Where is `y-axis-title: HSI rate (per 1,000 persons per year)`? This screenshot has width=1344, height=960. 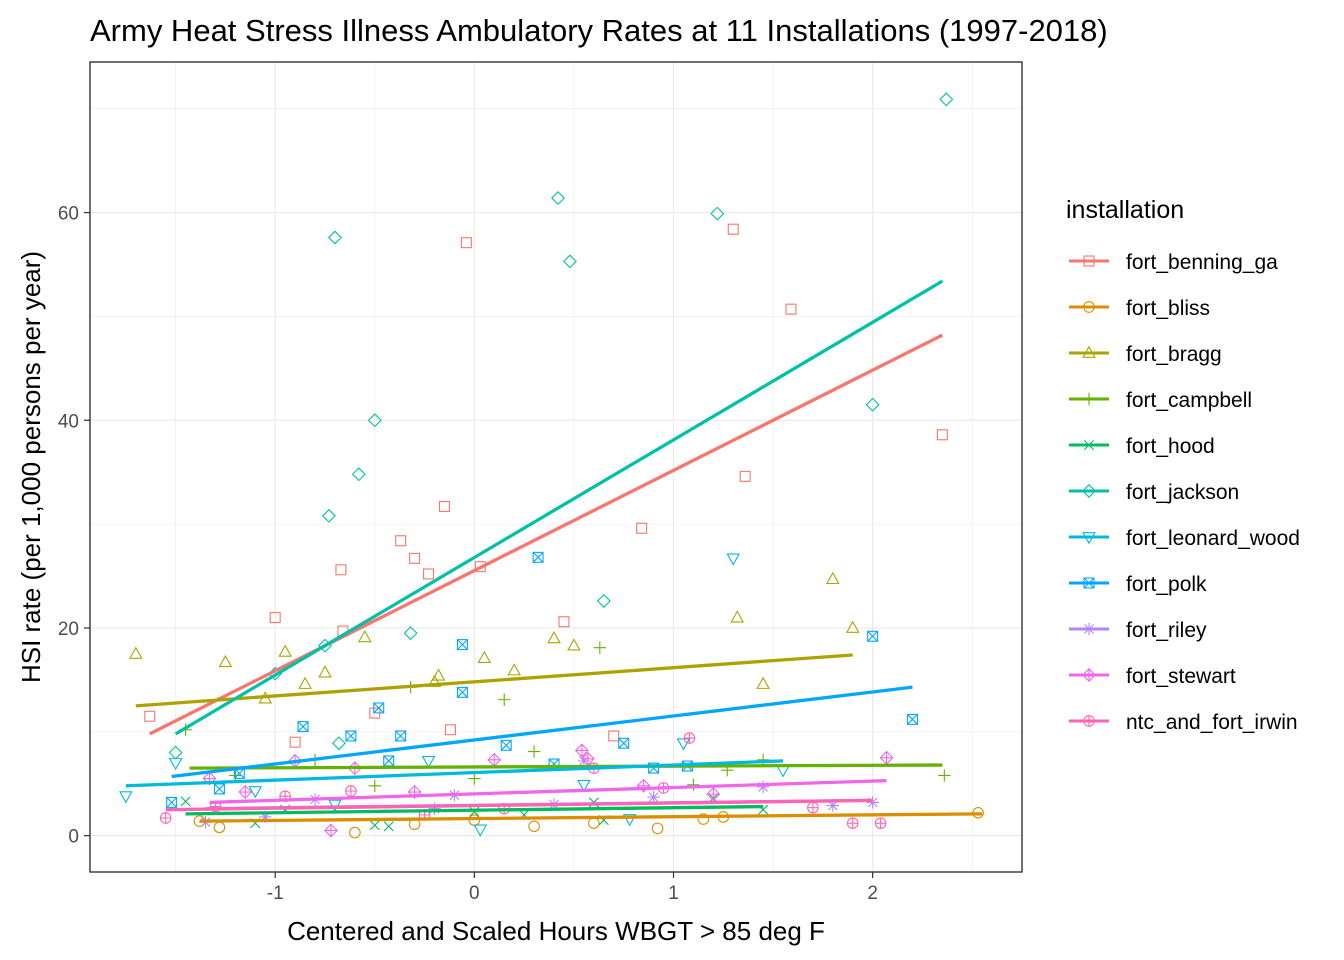
y-axis-title: HSI rate (per 1,000 persons per year) is located at coordinates (31, 467).